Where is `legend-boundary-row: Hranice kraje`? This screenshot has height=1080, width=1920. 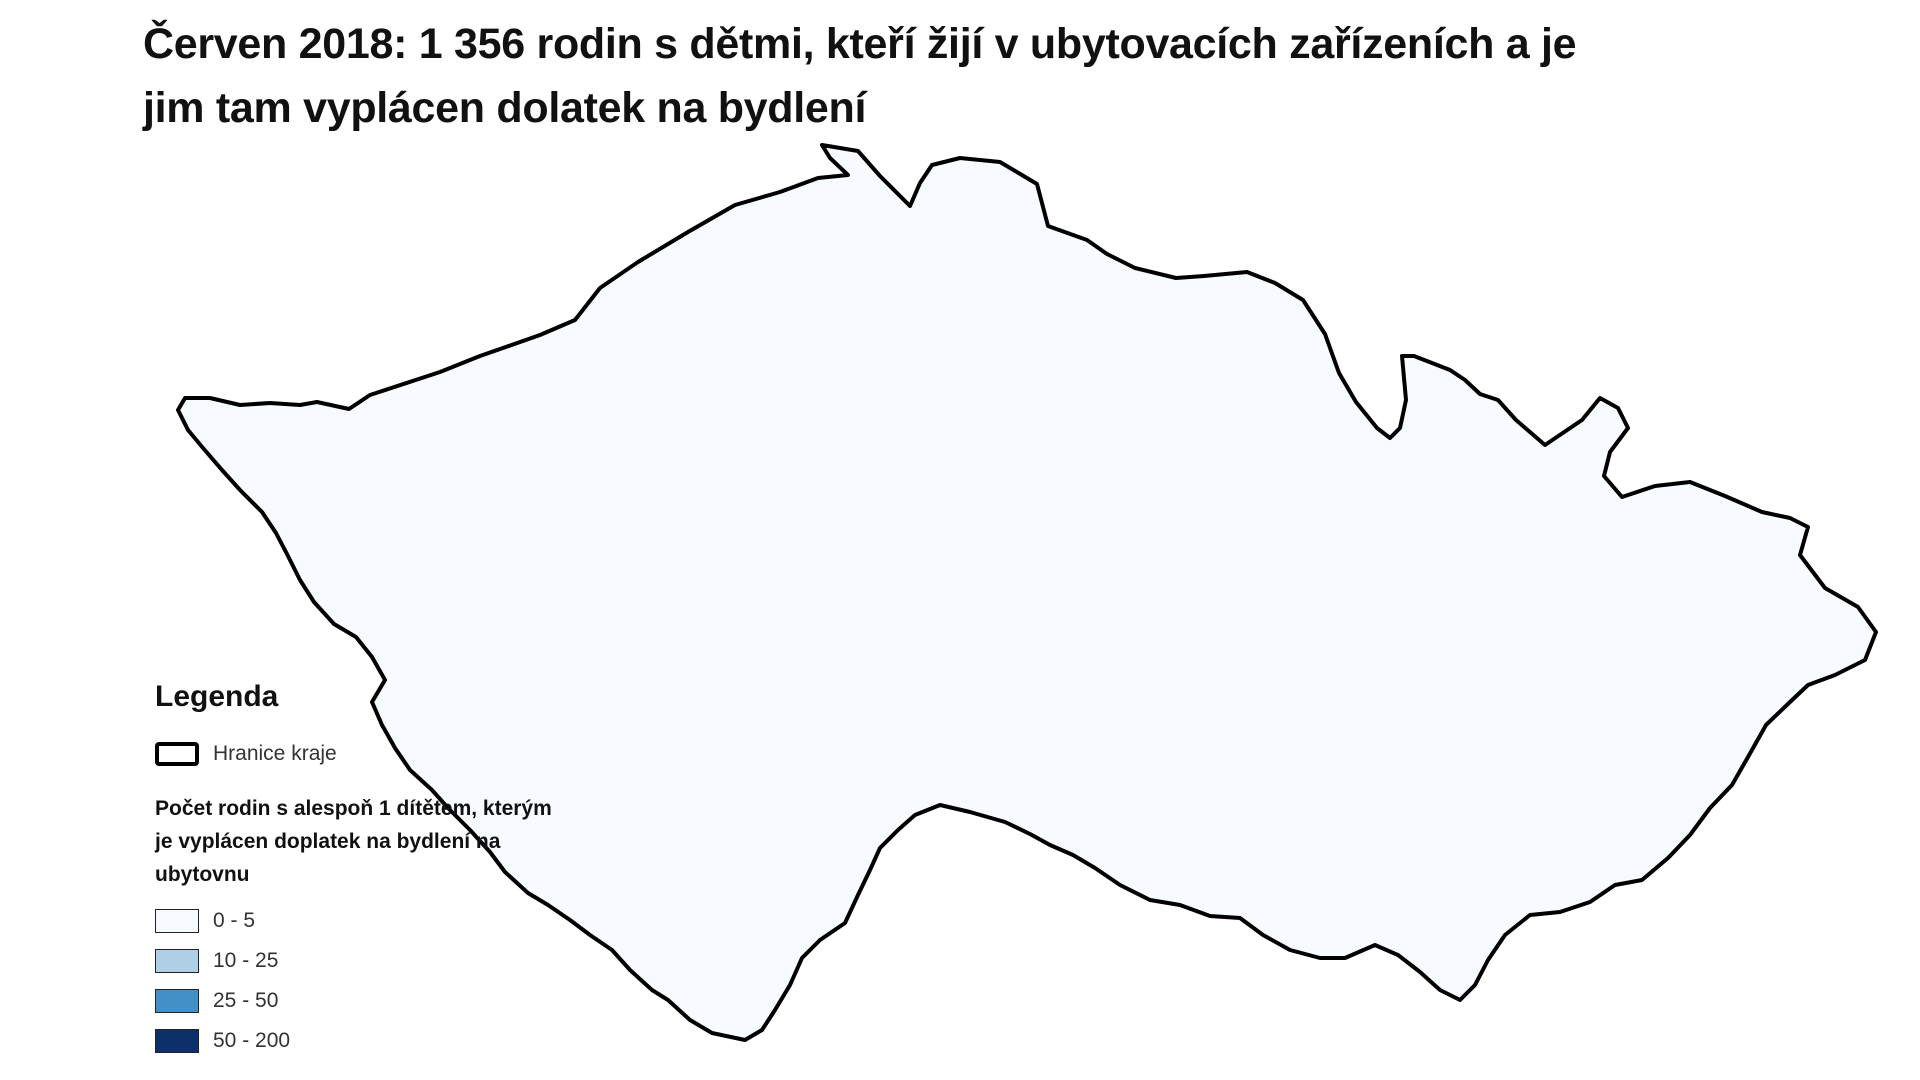 legend-boundary-row: Hranice kraje is located at coordinates (365, 754).